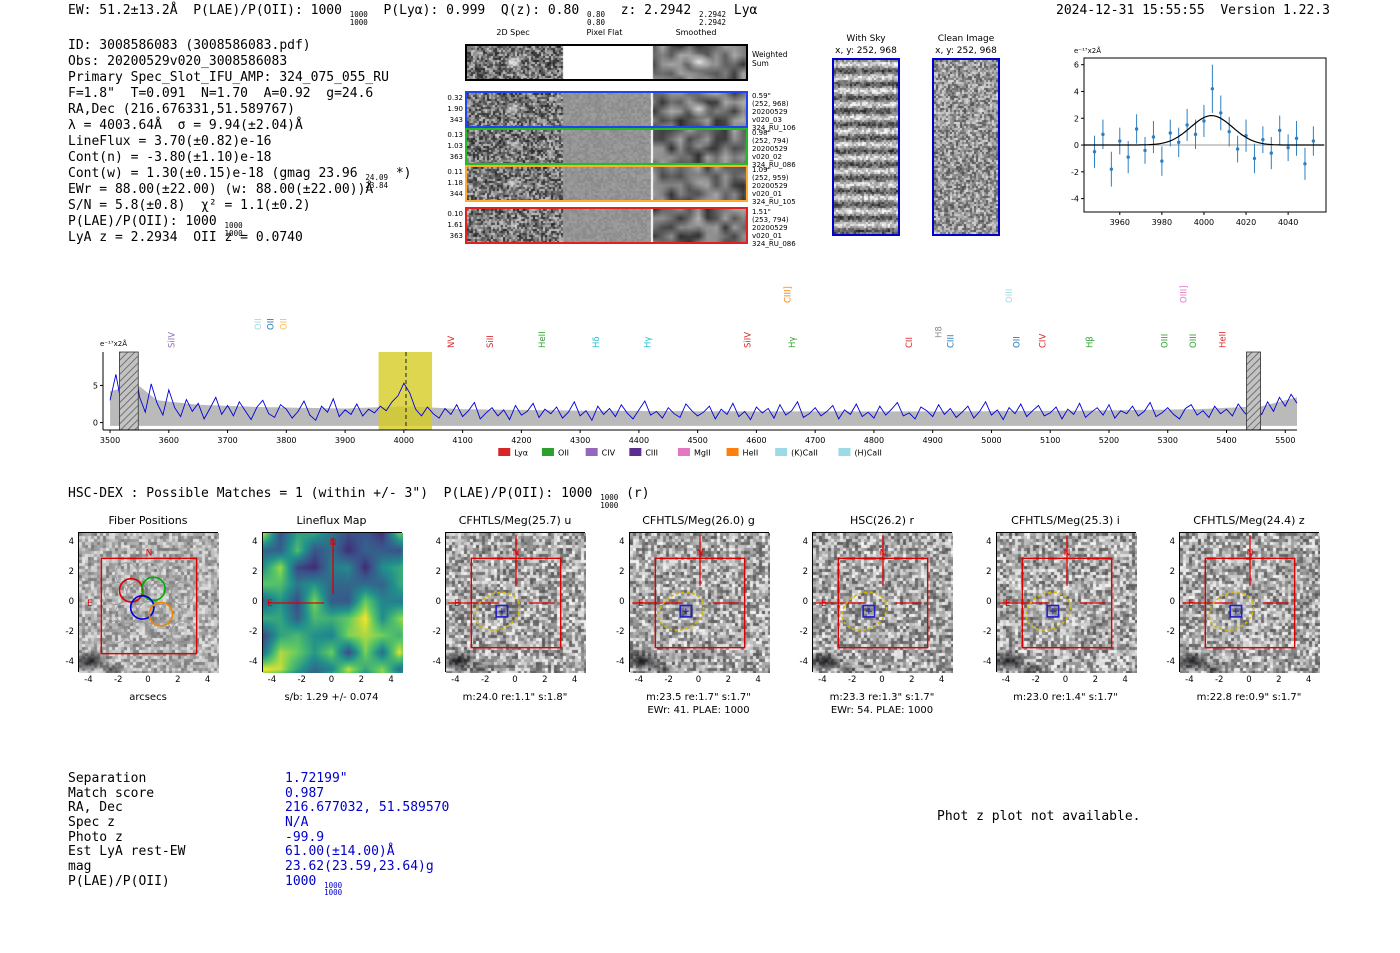 The image size is (1400, 953). I want to click on sky-panel-title: With Sky, so click(866, 39).